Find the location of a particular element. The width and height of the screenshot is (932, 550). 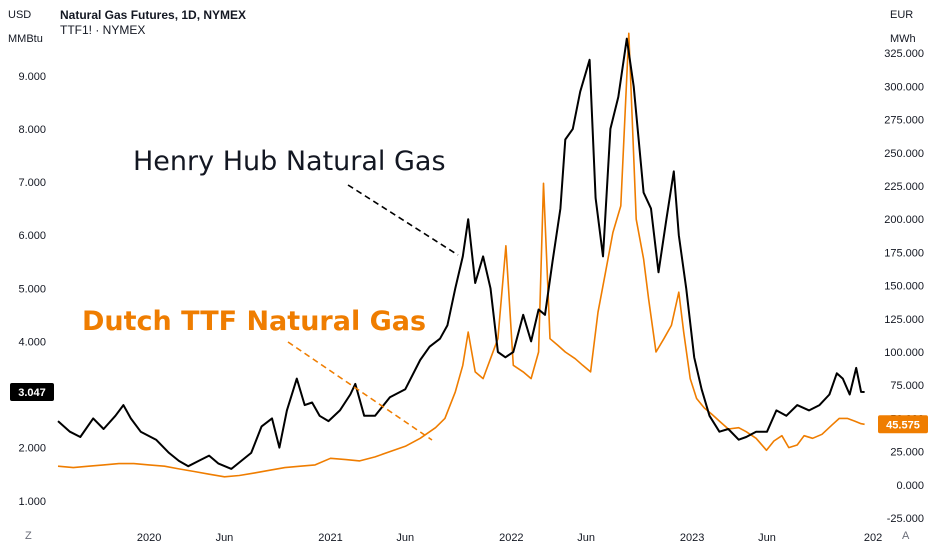

right-tick-label: 150.000 is located at coordinates (904, 287).